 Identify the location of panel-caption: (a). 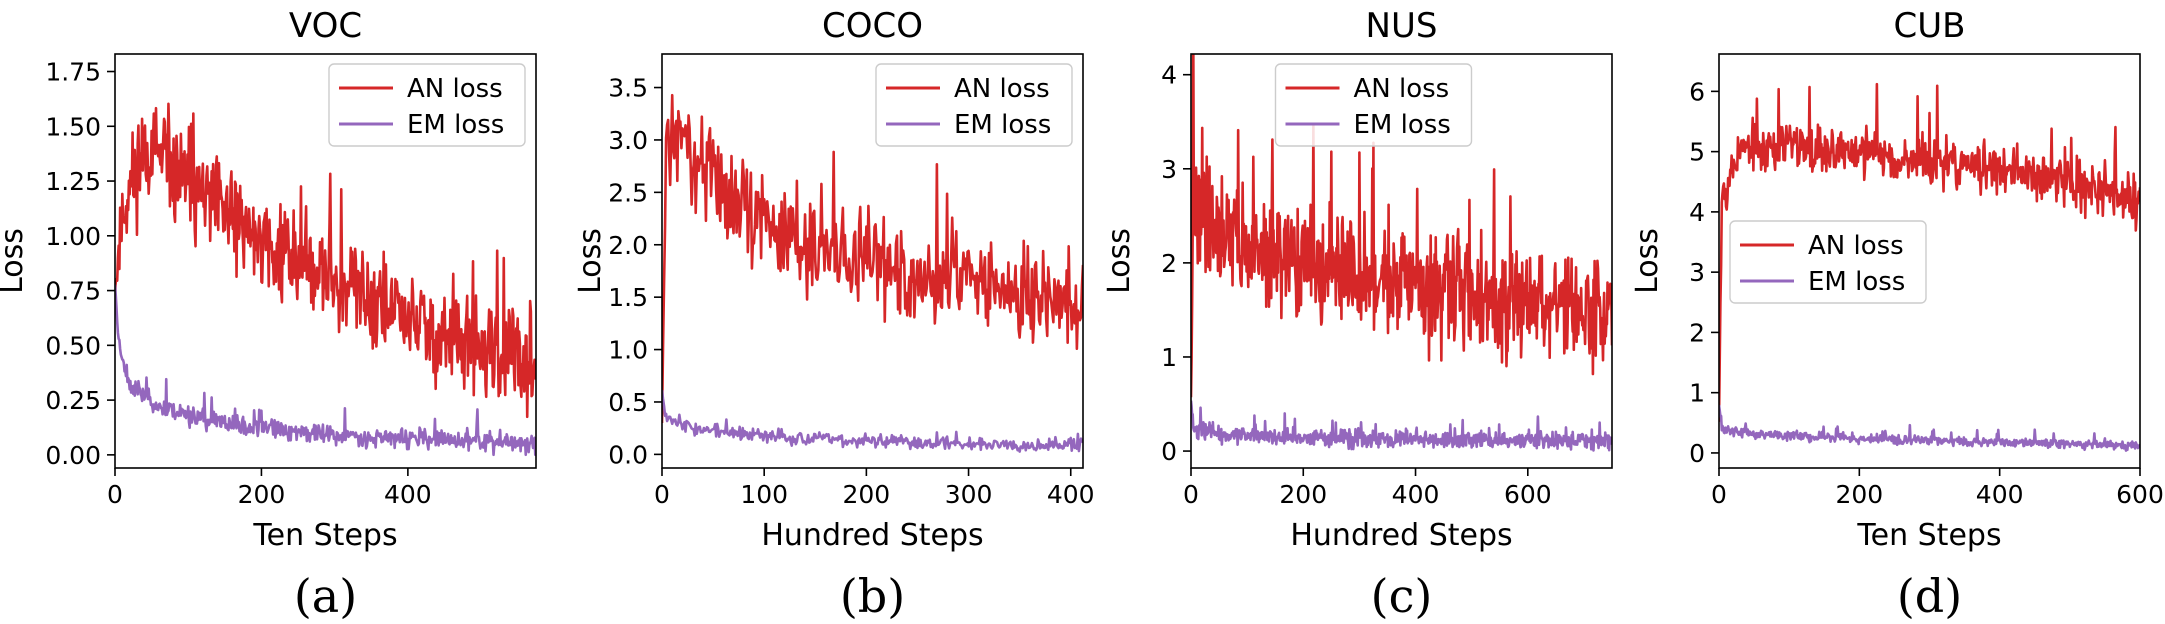
(325, 596).